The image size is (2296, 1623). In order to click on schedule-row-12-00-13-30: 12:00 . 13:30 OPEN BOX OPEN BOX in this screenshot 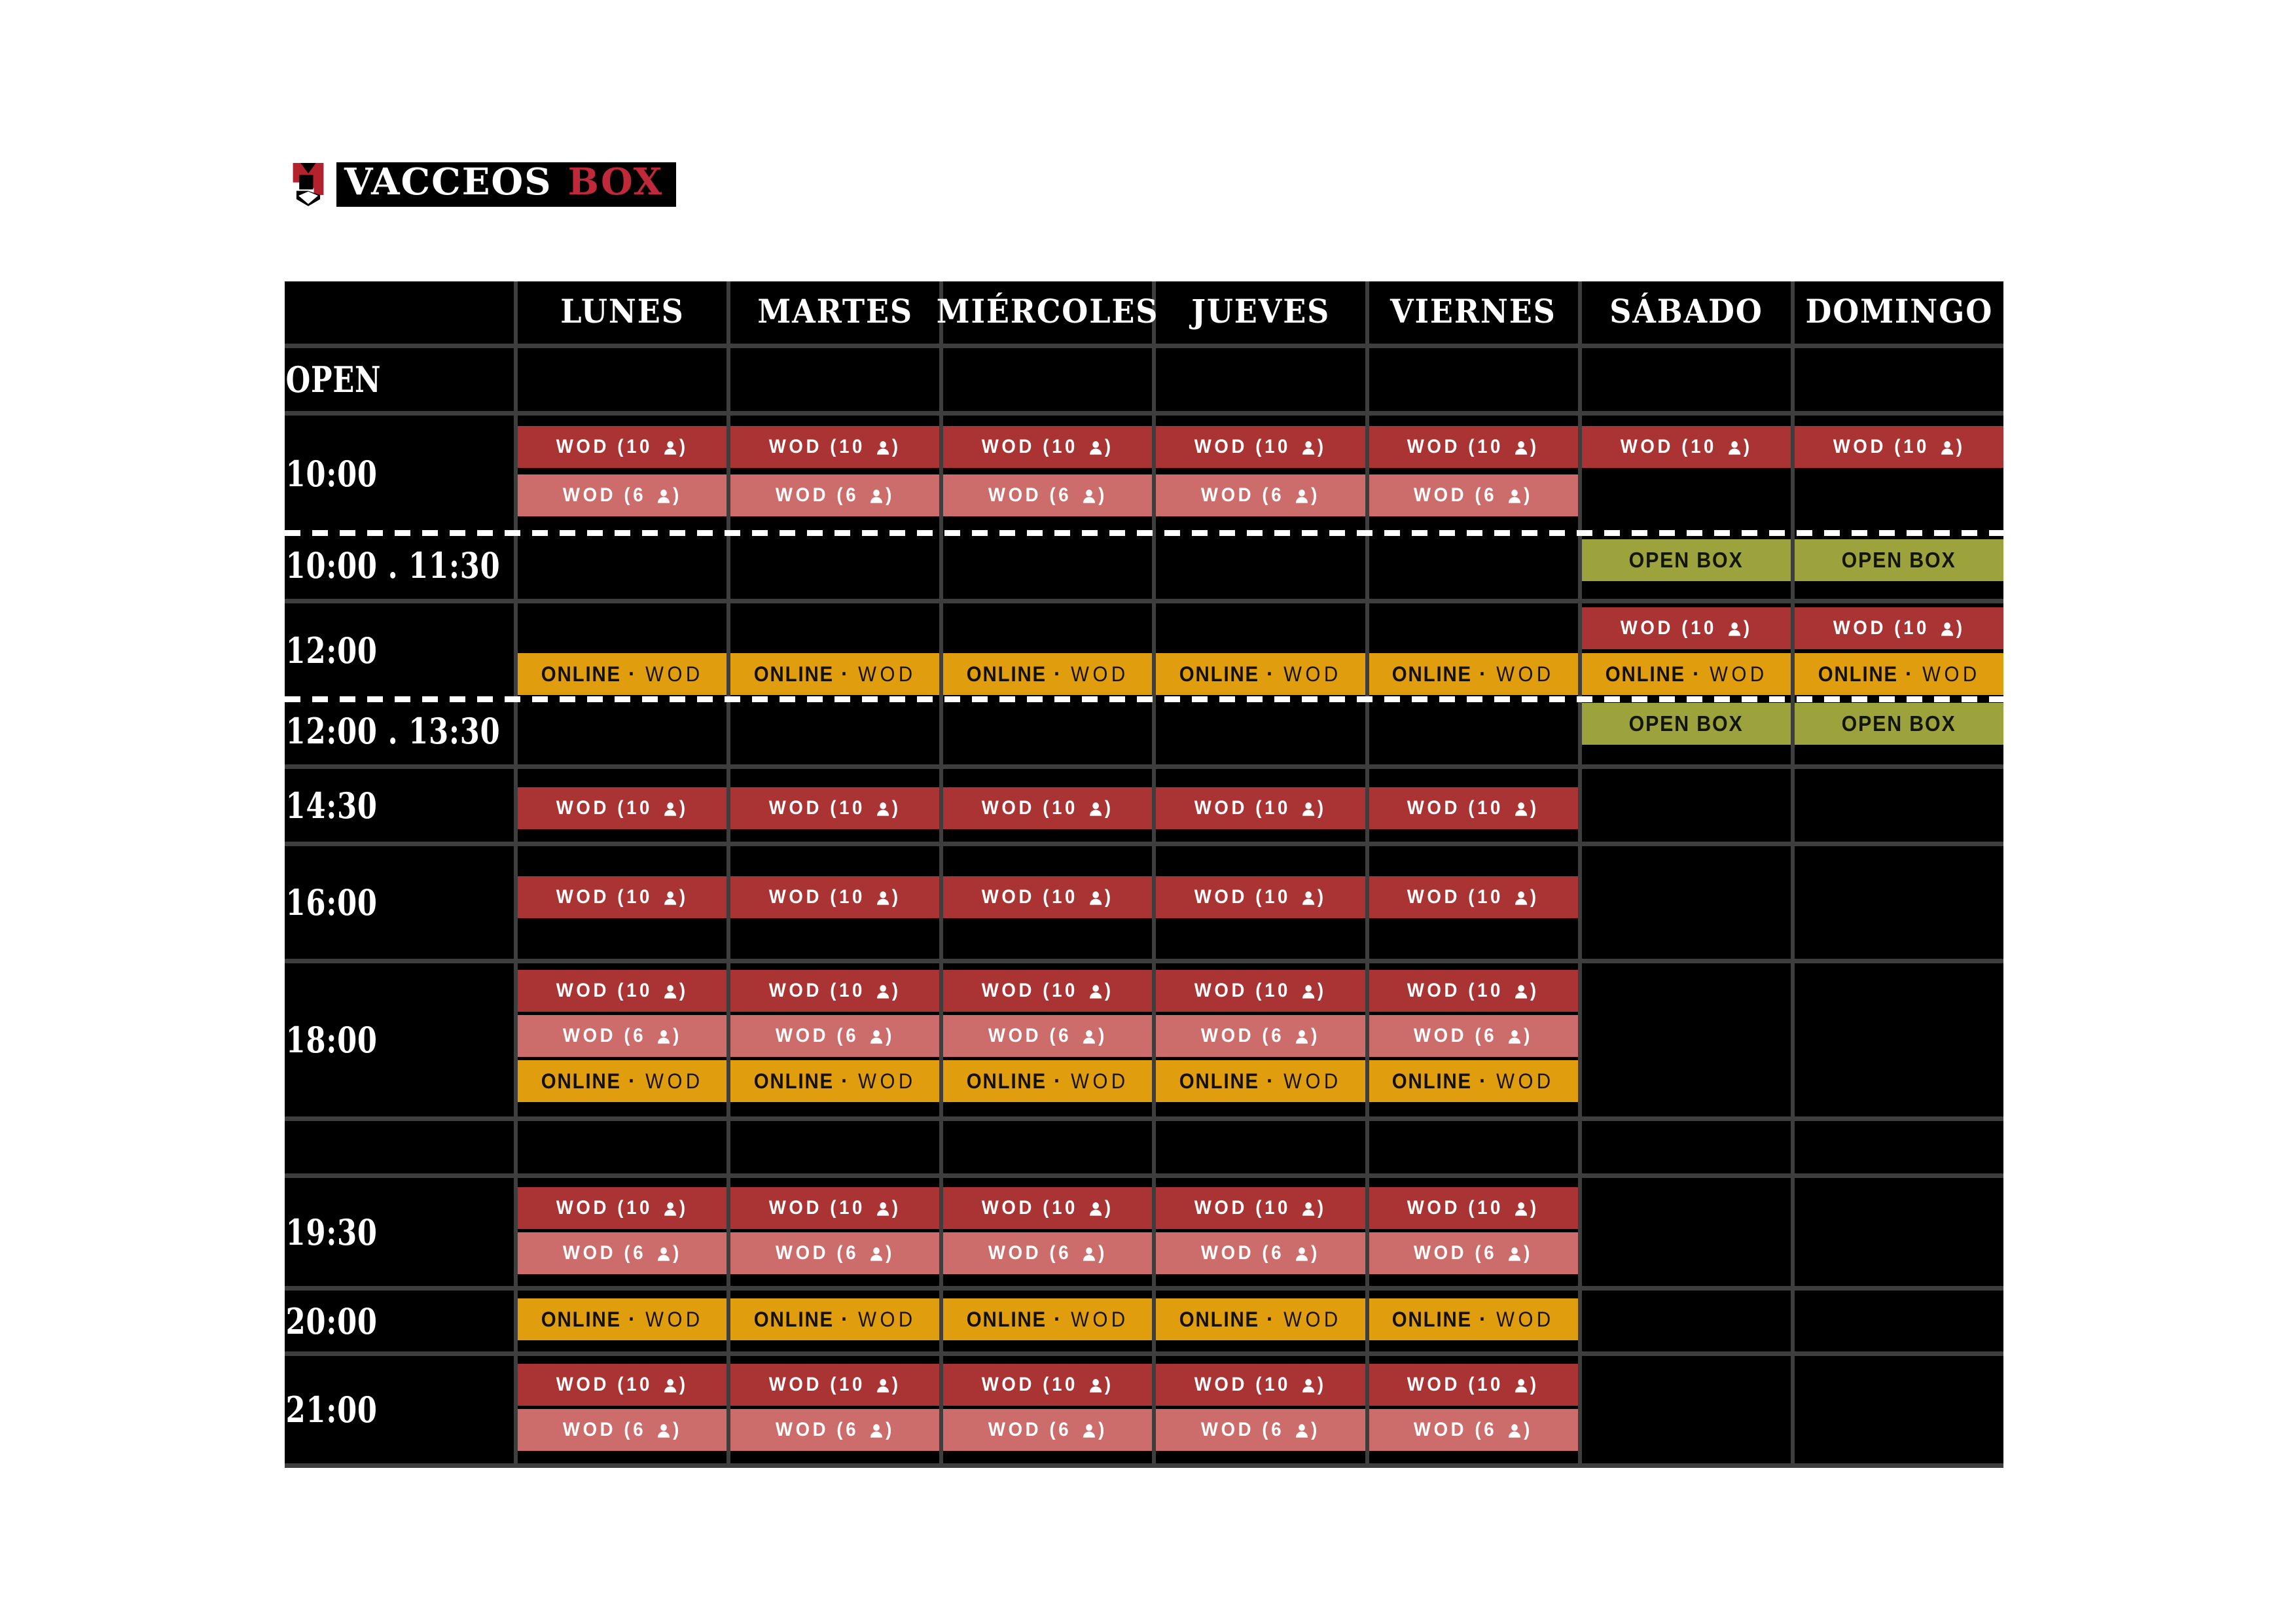, I will do `click(1144, 730)`.